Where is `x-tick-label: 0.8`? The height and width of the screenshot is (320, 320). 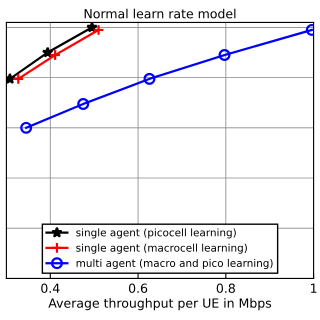
x-tick-label: 0.8 is located at coordinates (225, 288).